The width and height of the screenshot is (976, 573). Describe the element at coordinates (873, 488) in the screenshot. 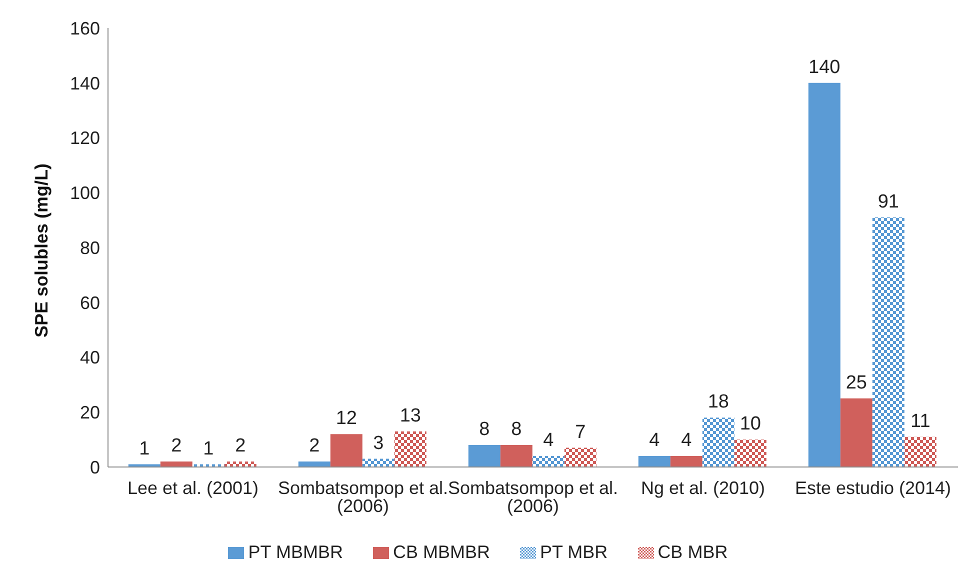

I see `x-tick-label: Este estudio (2014)` at that location.